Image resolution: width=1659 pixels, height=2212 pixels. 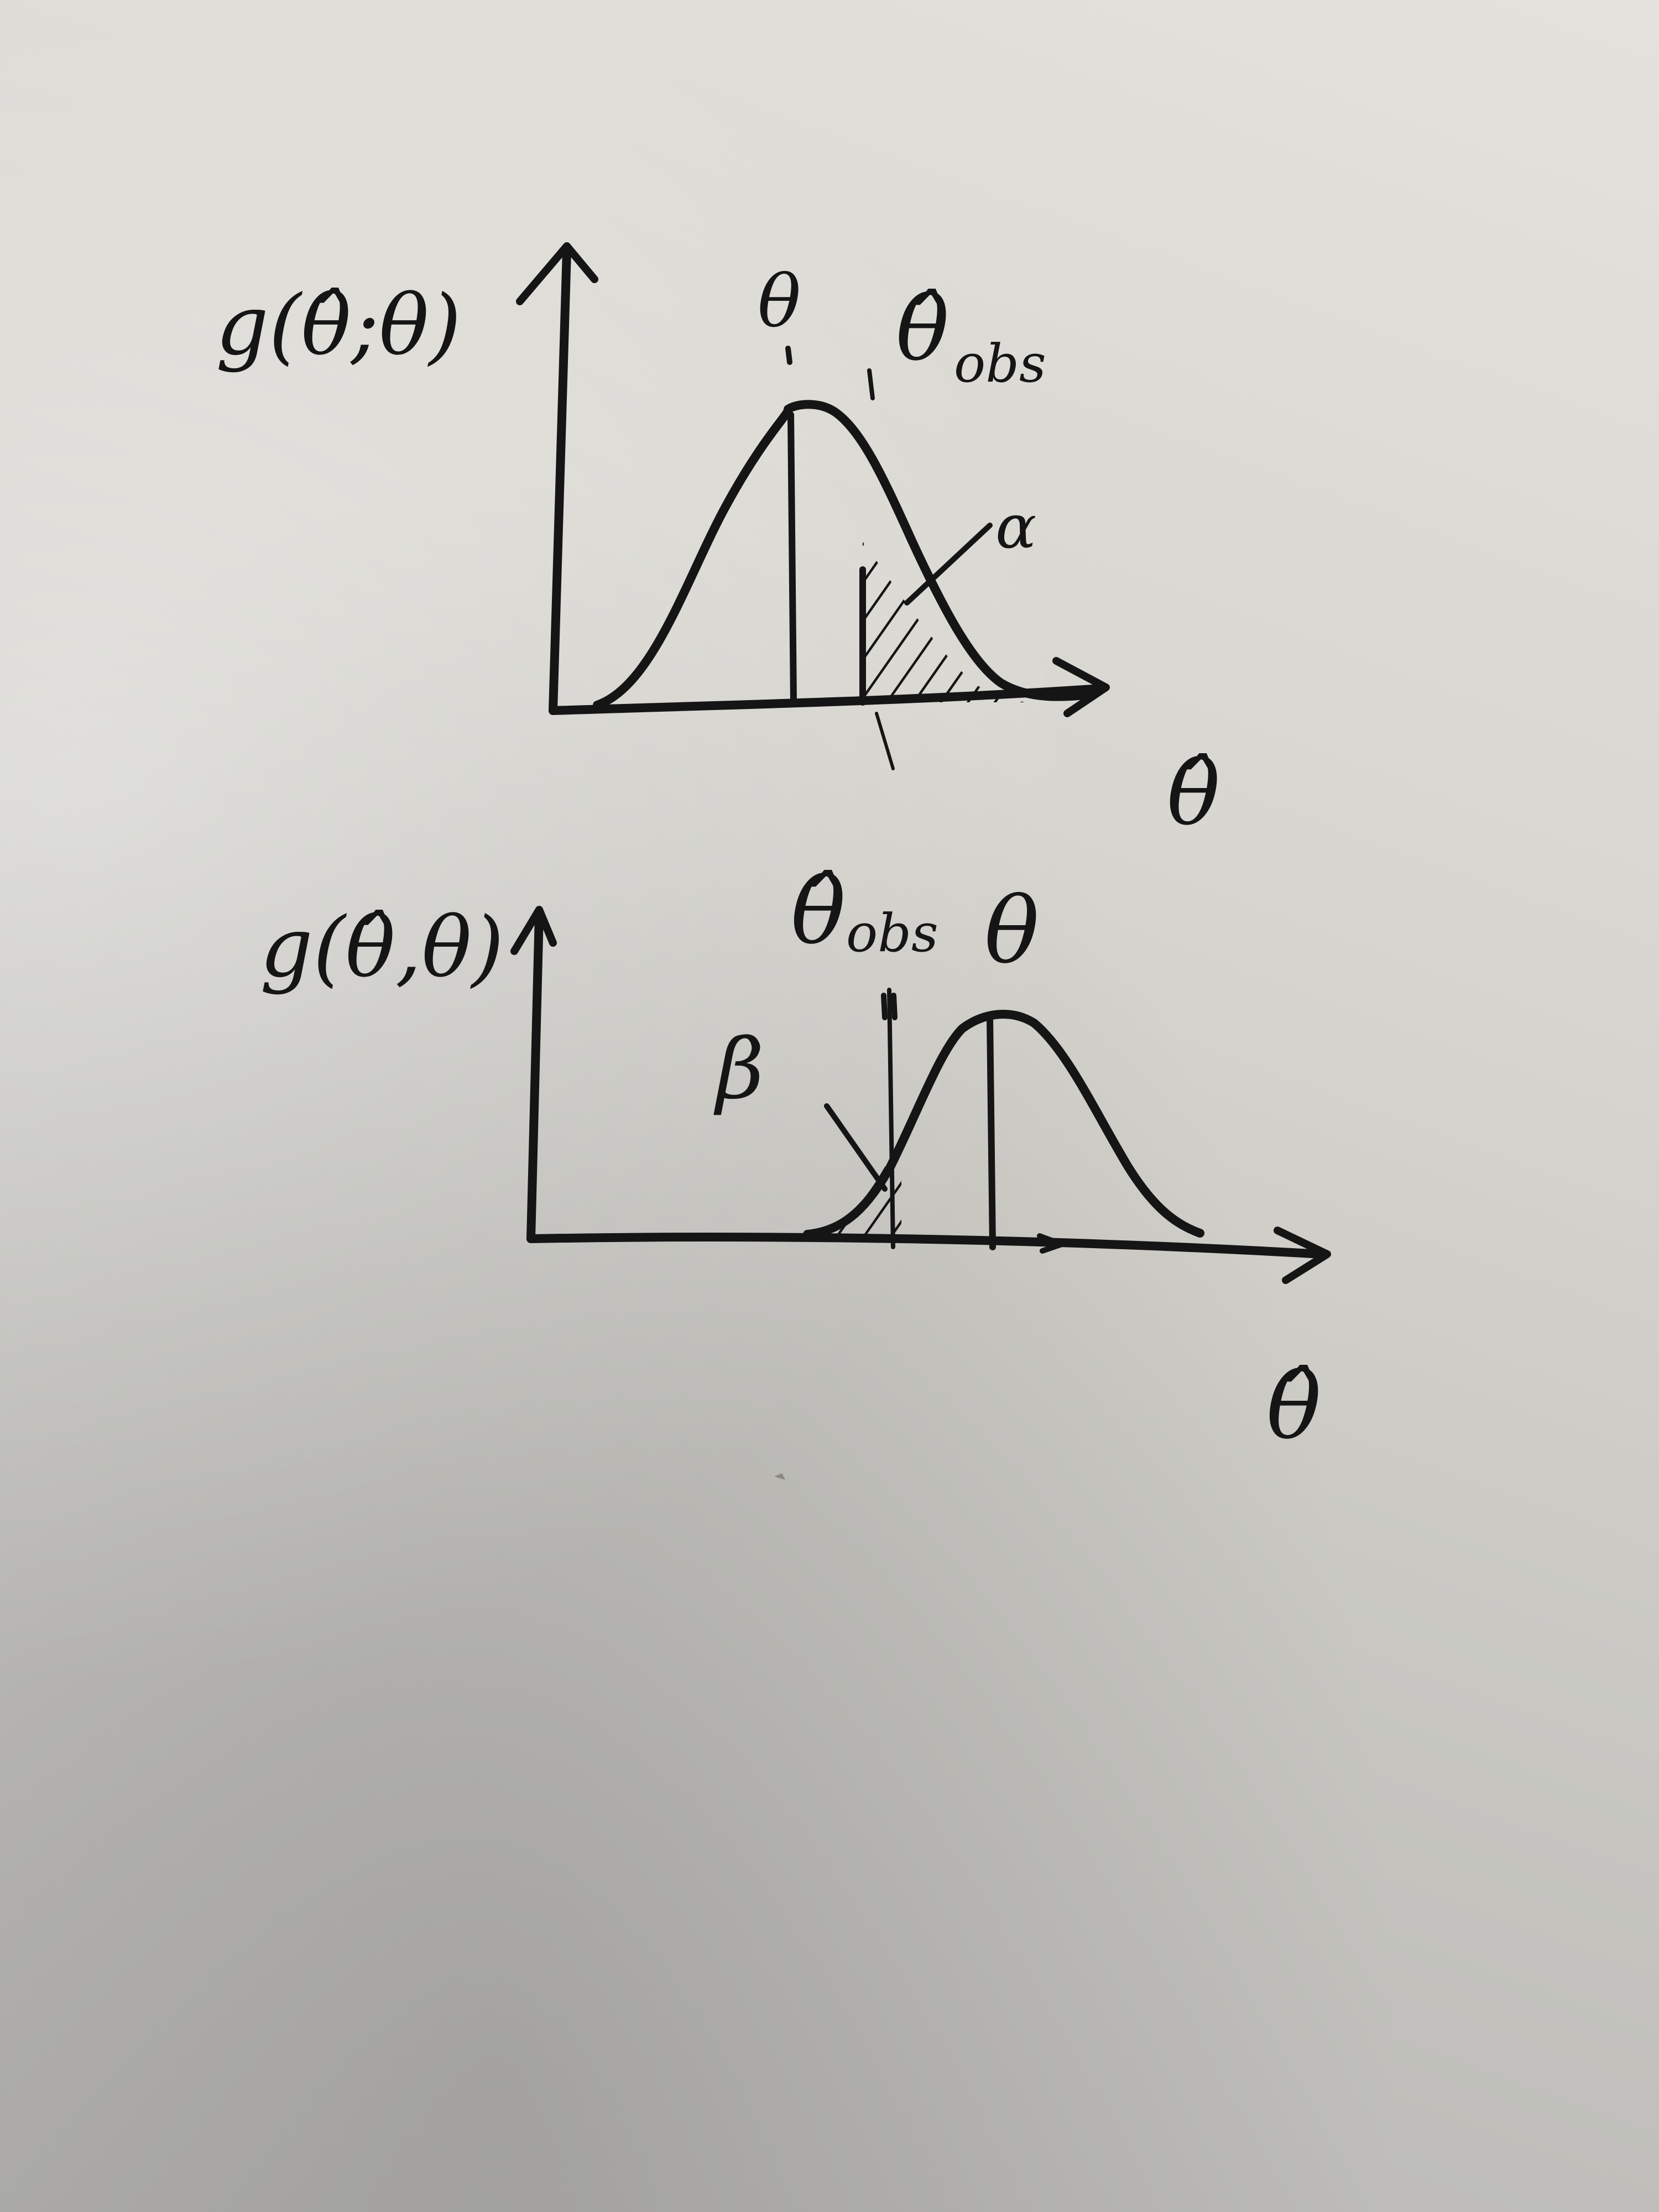 What do you see at coordinates (846, 555) in the screenshot?
I see `top-density-curve` at bounding box center [846, 555].